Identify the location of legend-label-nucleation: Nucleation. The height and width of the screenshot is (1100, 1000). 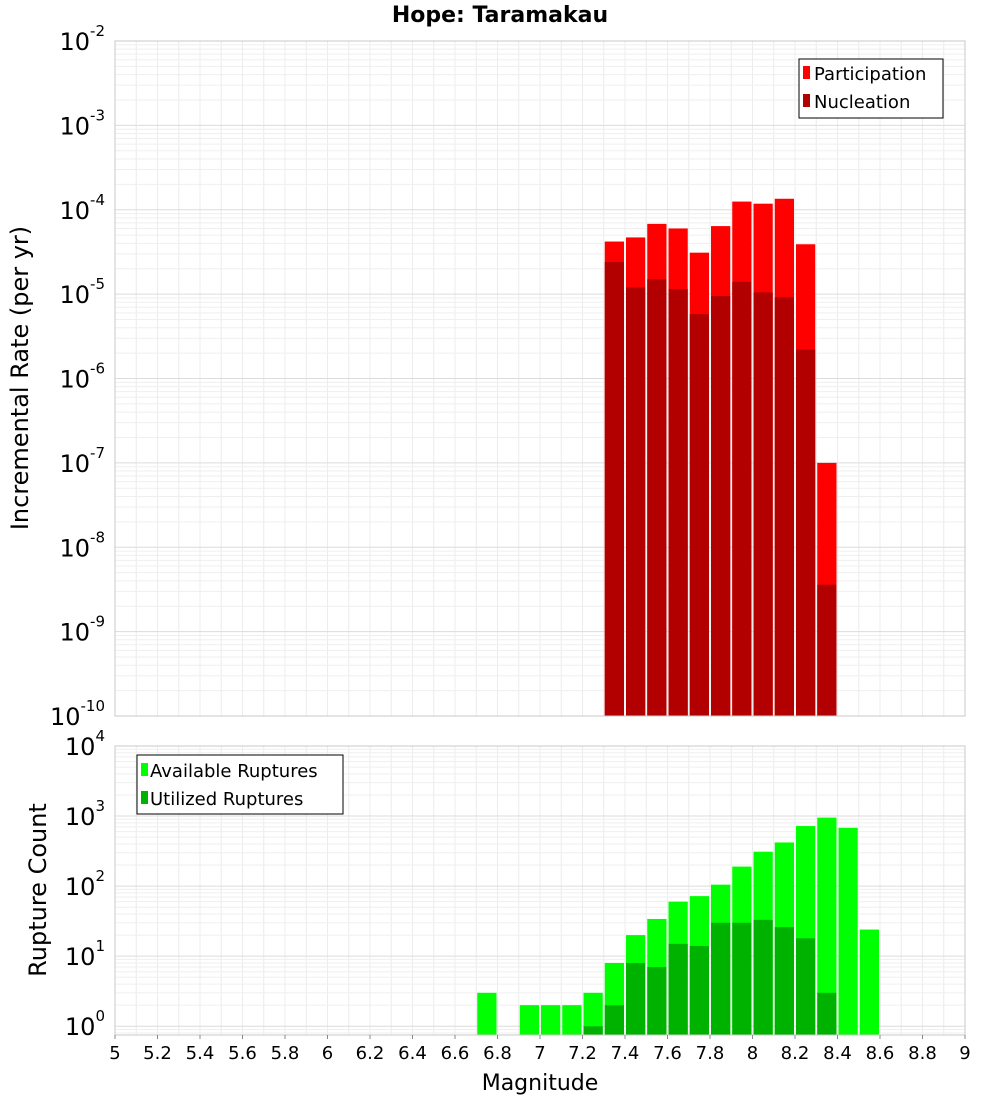
(862, 102).